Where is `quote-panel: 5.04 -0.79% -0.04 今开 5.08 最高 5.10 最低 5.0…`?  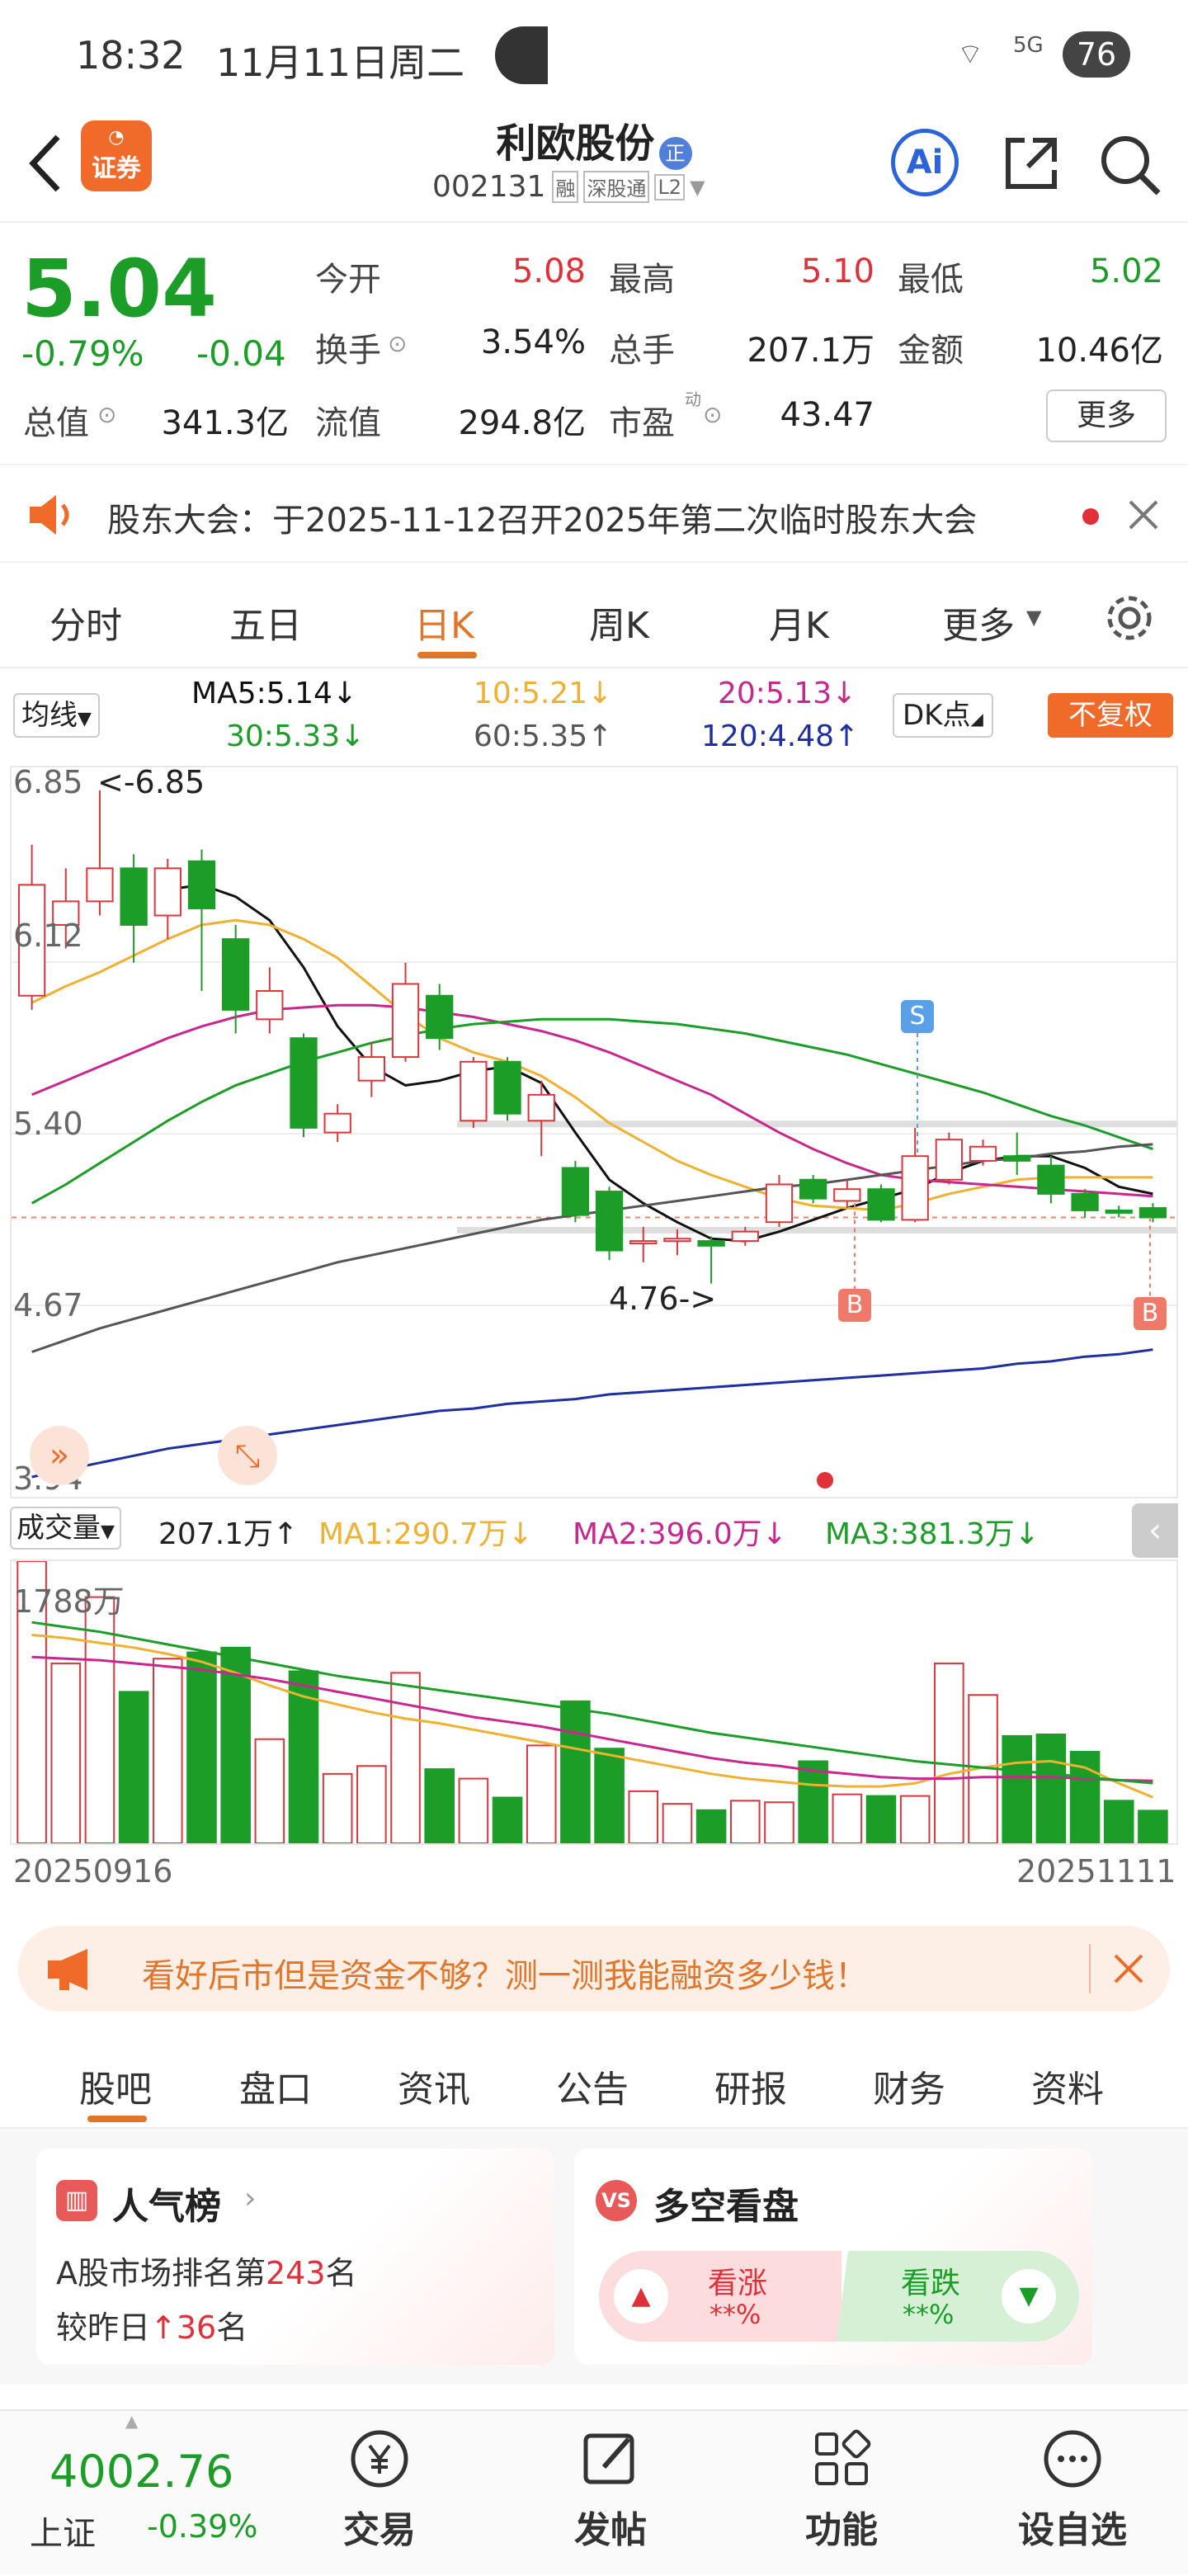
quote-panel: 5.04 -0.79% -0.04 今开 5.08 最高 5.10 最低 5.0… is located at coordinates (594, 339).